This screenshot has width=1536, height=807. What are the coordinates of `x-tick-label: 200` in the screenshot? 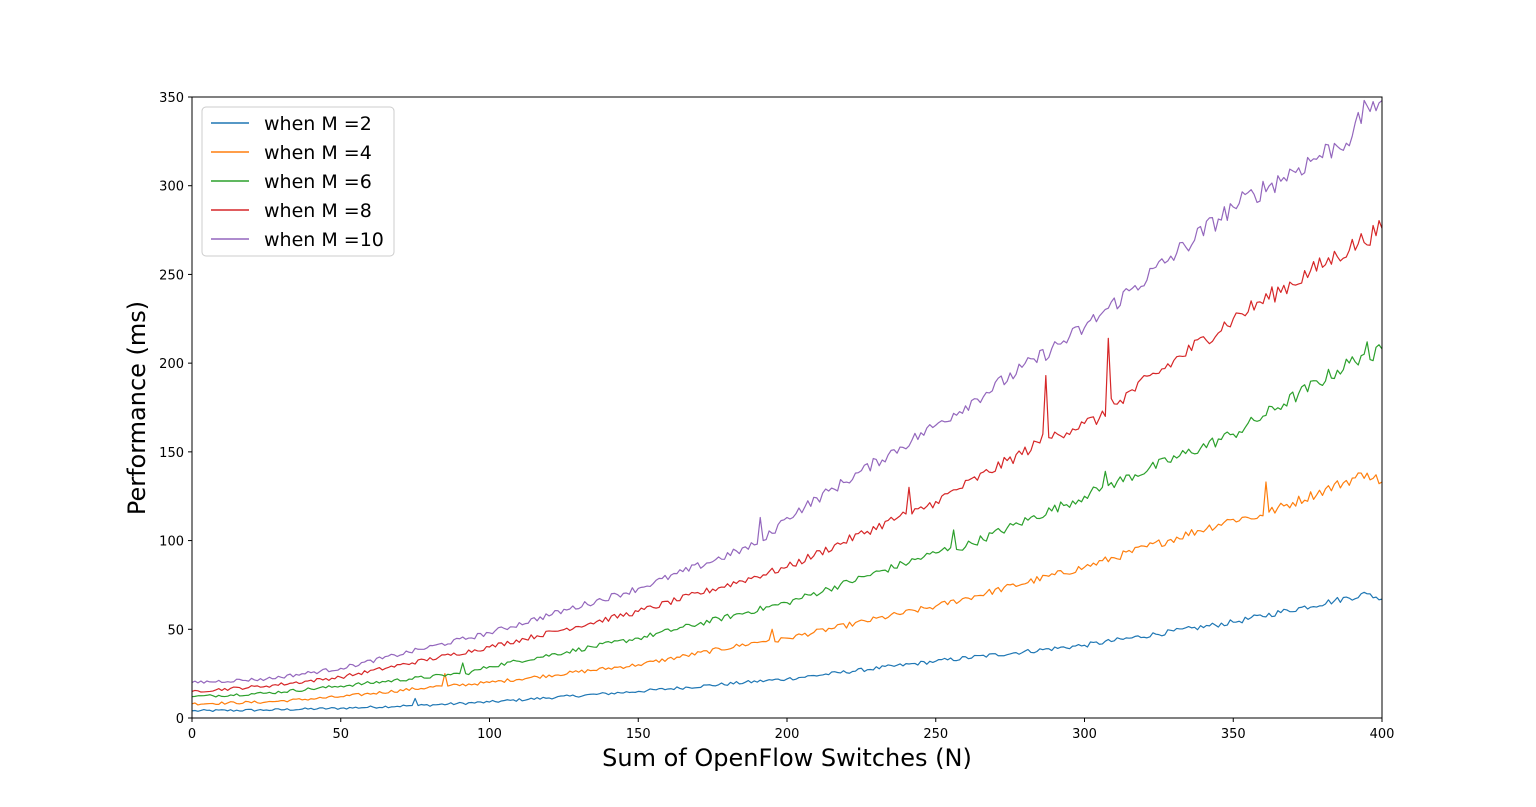 It's located at (787, 734).